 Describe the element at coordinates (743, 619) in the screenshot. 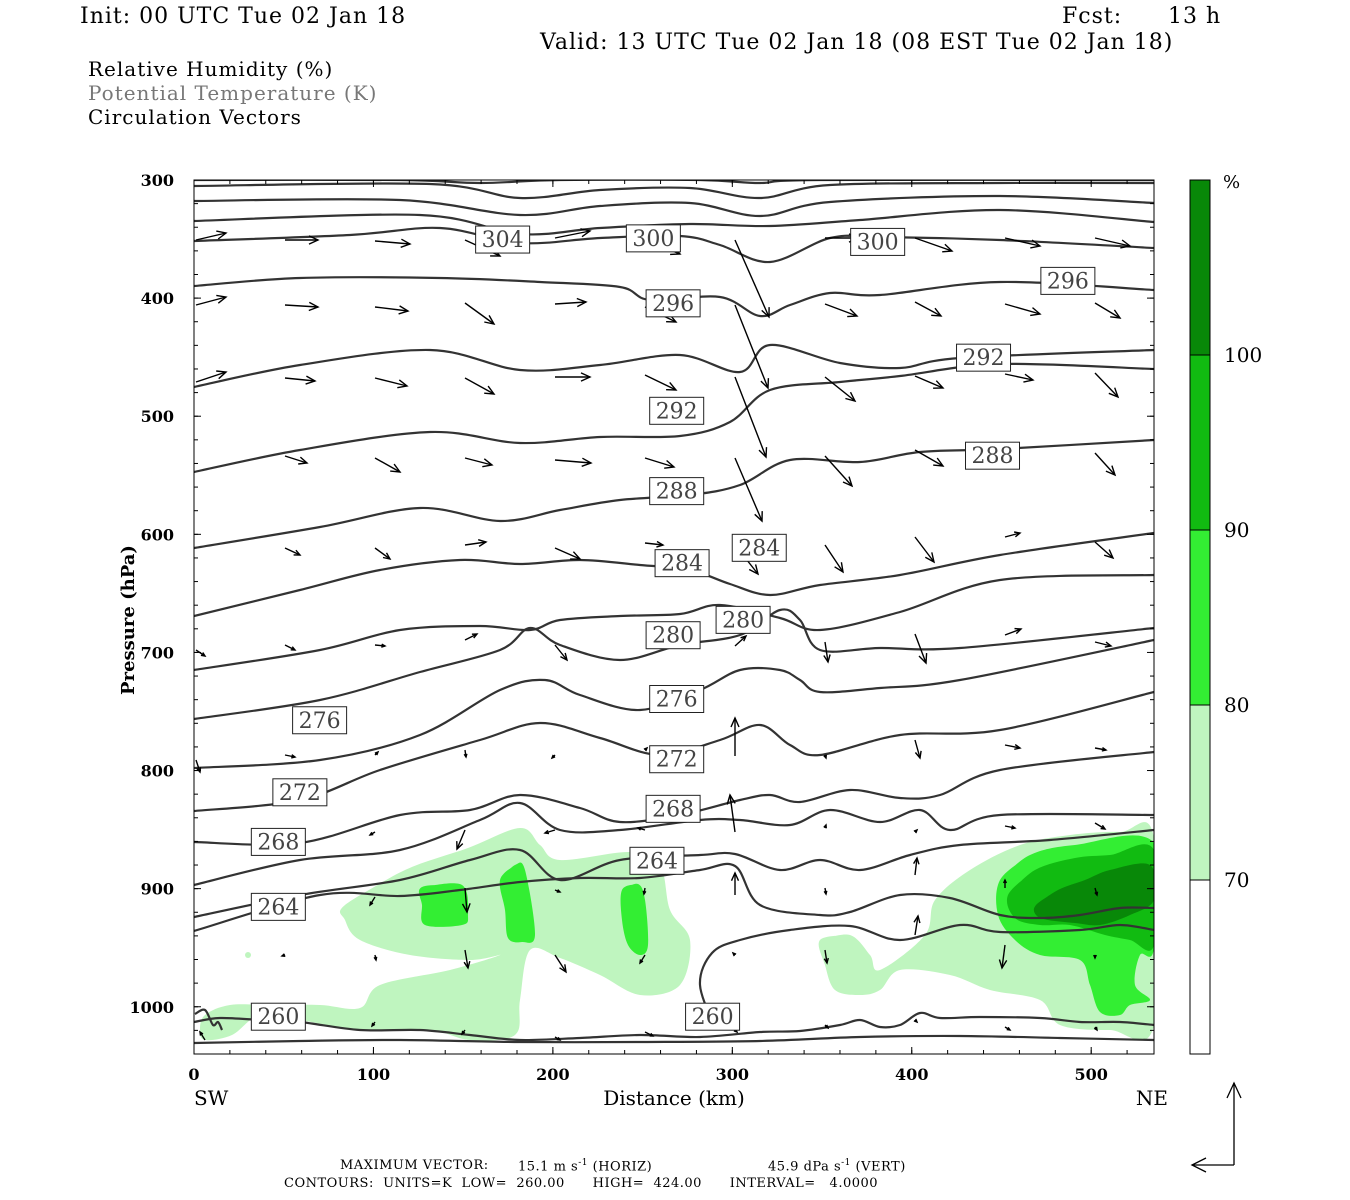

I see `contour-label: 280` at that location.